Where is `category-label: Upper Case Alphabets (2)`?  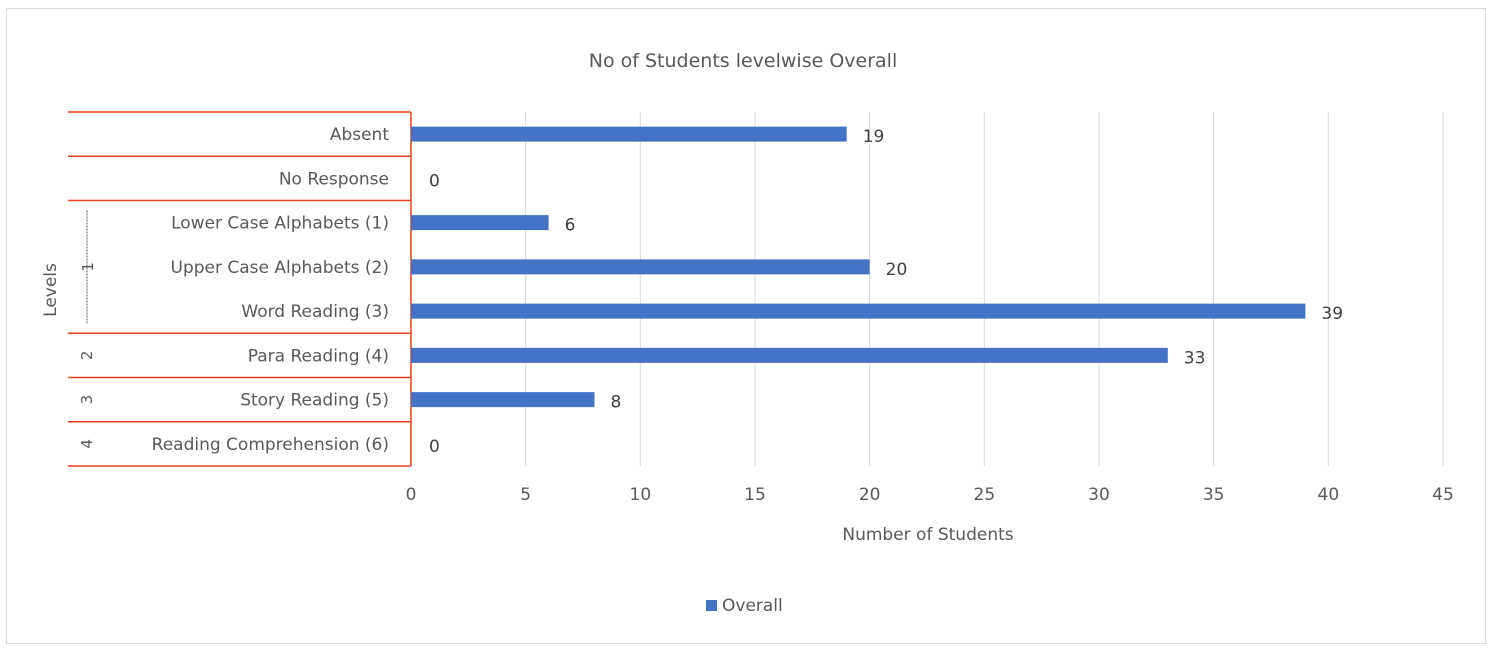 category-label: Upper Case Alphabets (2) is located at coordinates (280, 268).